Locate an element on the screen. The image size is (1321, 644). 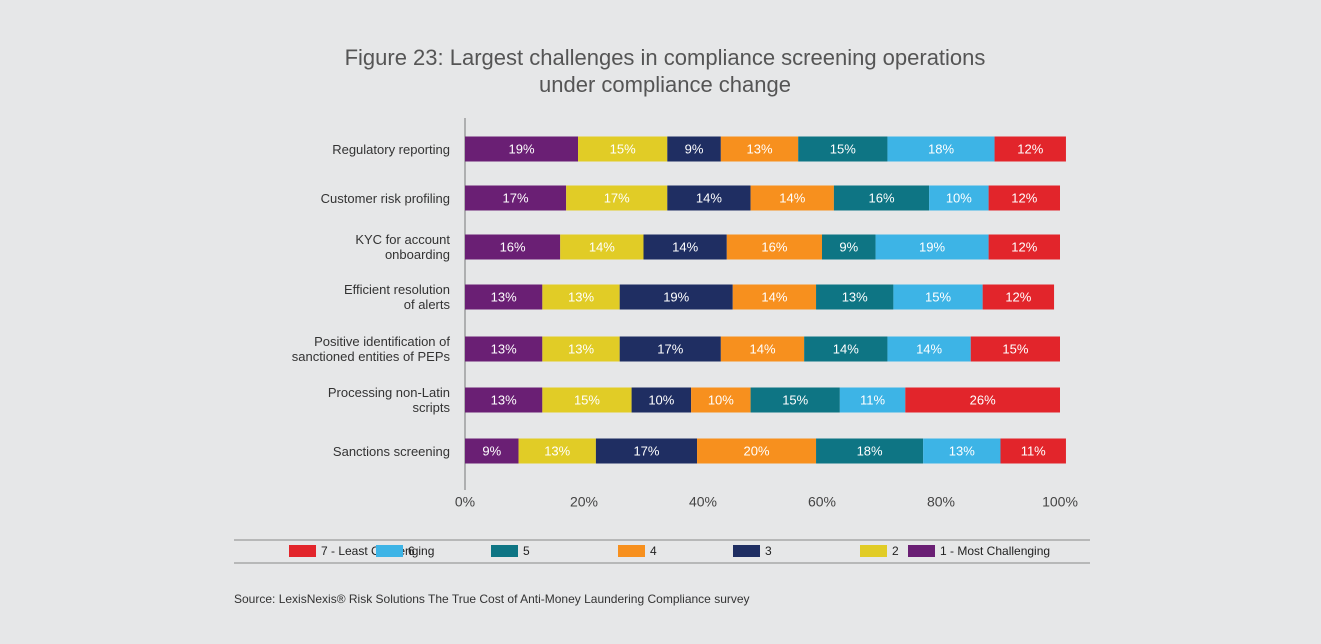
x-tick-label: 80% is located at coordinates (941, 502).